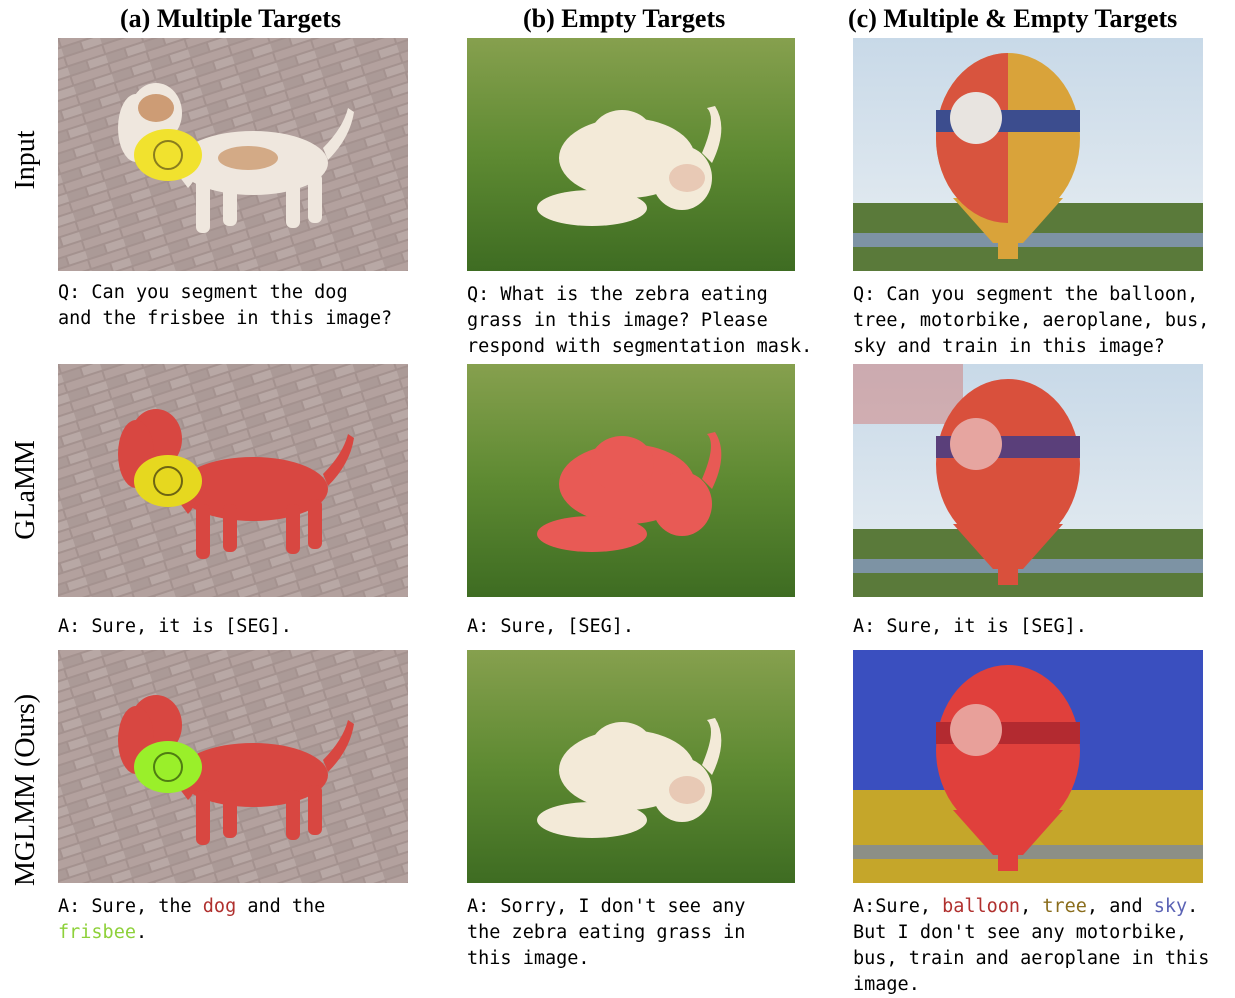  What do you see at coordinates (25, 490) in the screenshot?
I see `row-label-glamm: GLaMM` at bounding box center [25, 490].